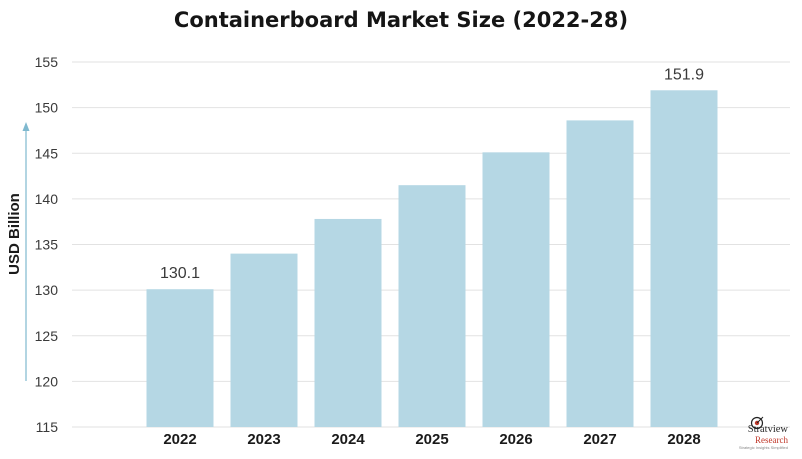  What do you see at coordinates (684, 258) in the screenshot?
I see `bar-2028` at bounding box center [684, 258].